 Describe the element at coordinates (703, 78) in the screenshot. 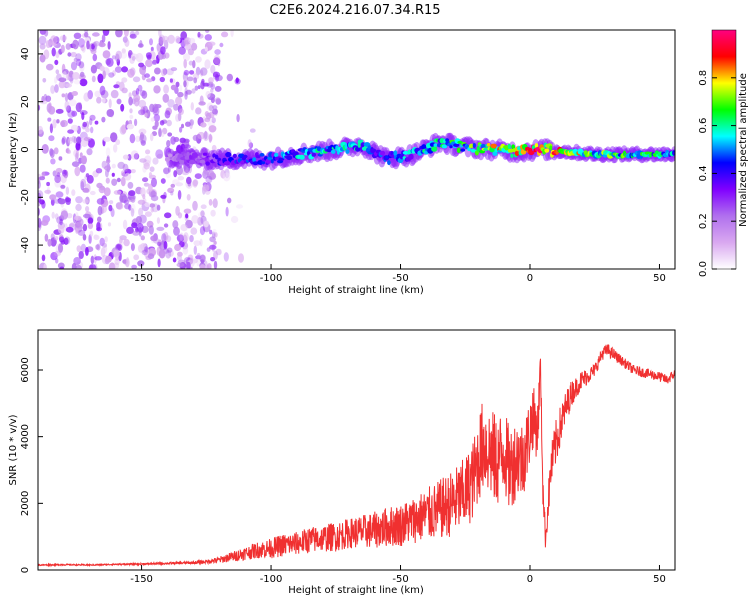

I see `colorbar-tick-label: 0.8` at that location.